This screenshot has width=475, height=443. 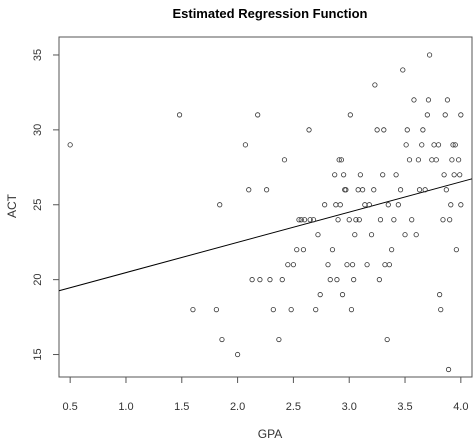 I want to click on x-tick-label: 3.0, so click(x=349, y=407).